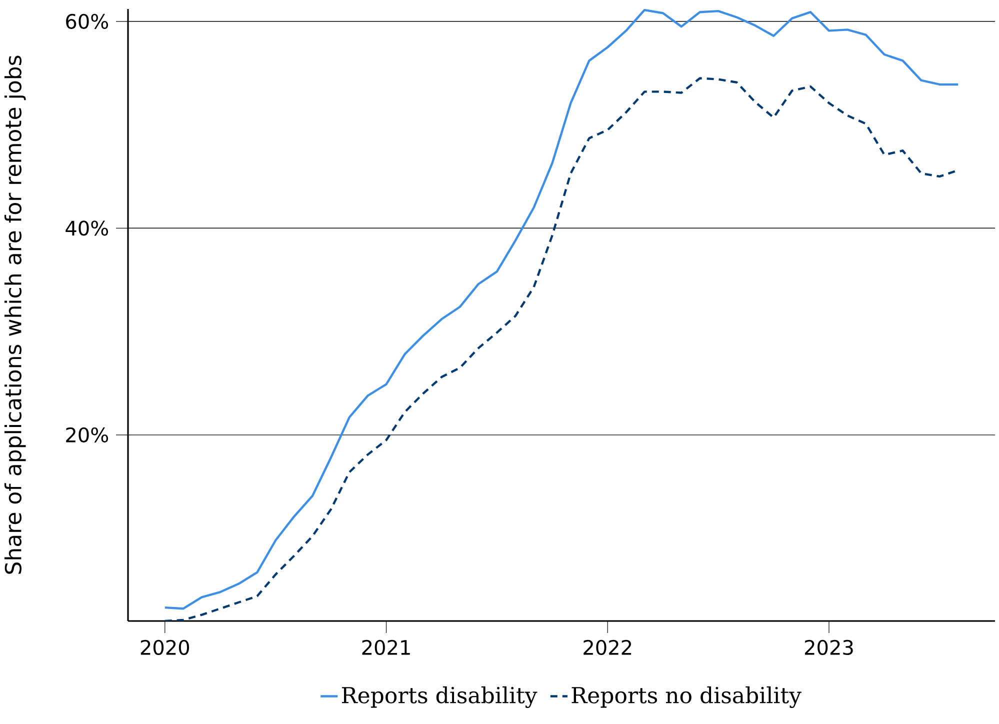  What do you see at coordinates (386, 647) in the screenshot?
I see `x-tick-label: 2021` at bounding box center [386, 647].